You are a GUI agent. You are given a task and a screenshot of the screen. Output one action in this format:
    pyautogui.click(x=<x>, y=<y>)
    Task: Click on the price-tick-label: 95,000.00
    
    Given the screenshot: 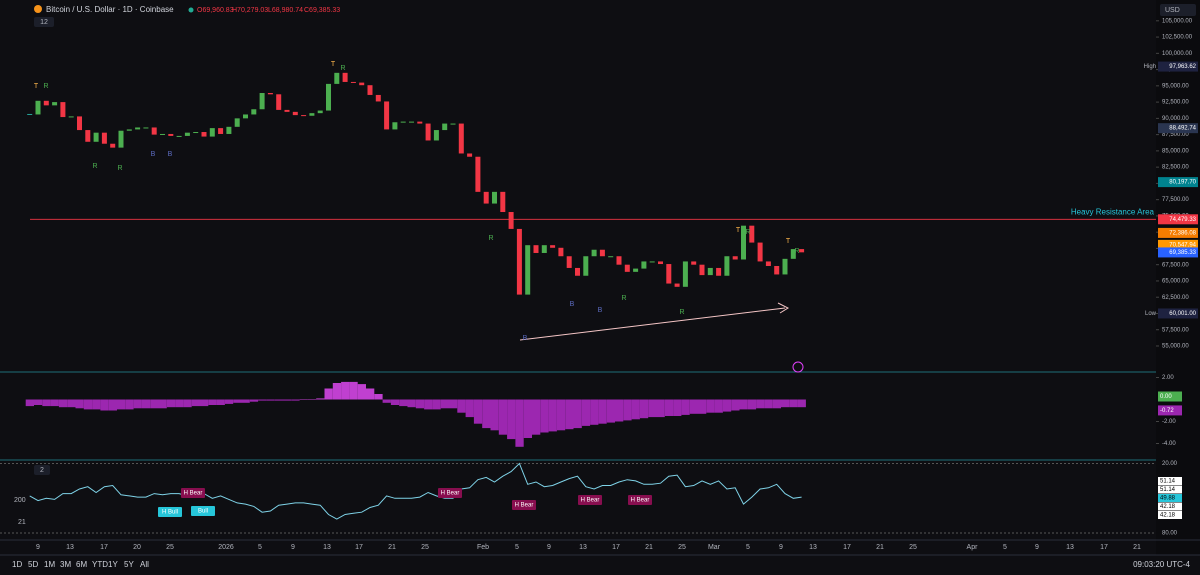 What is the action you would take?
    pyautogui.click(x=1175, y=86)
    